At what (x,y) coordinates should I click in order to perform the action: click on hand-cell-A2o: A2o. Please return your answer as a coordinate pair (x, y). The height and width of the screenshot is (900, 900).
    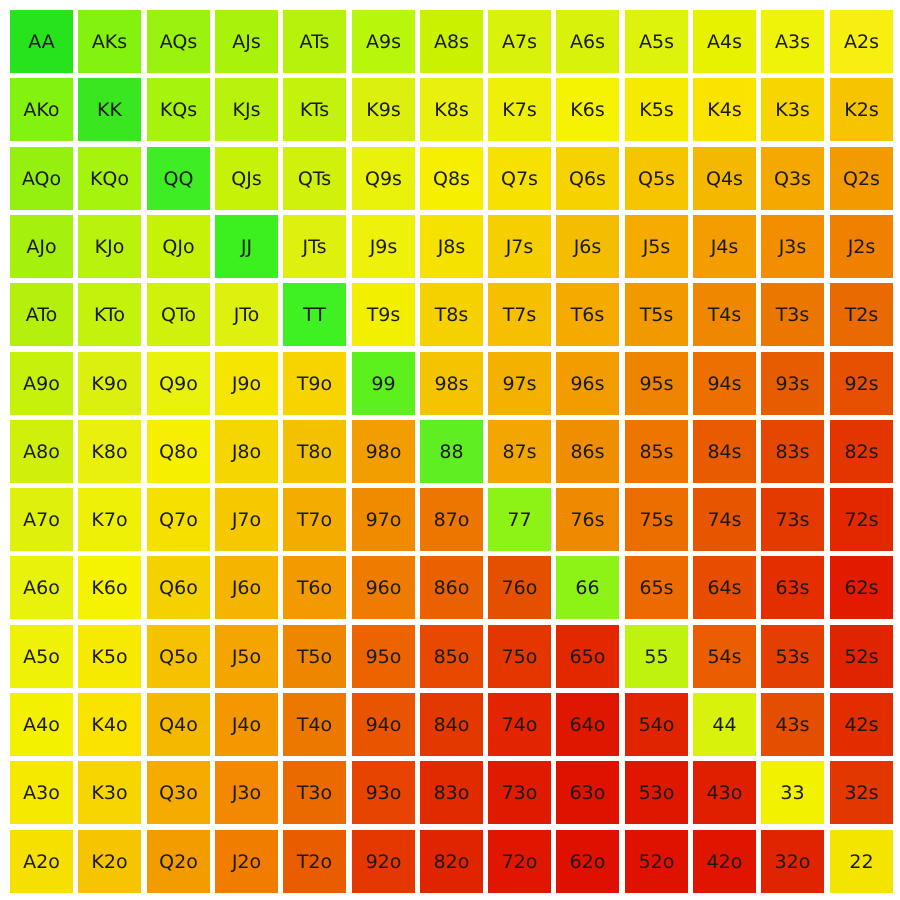
    Looking at the image, I should click on (41, 861).